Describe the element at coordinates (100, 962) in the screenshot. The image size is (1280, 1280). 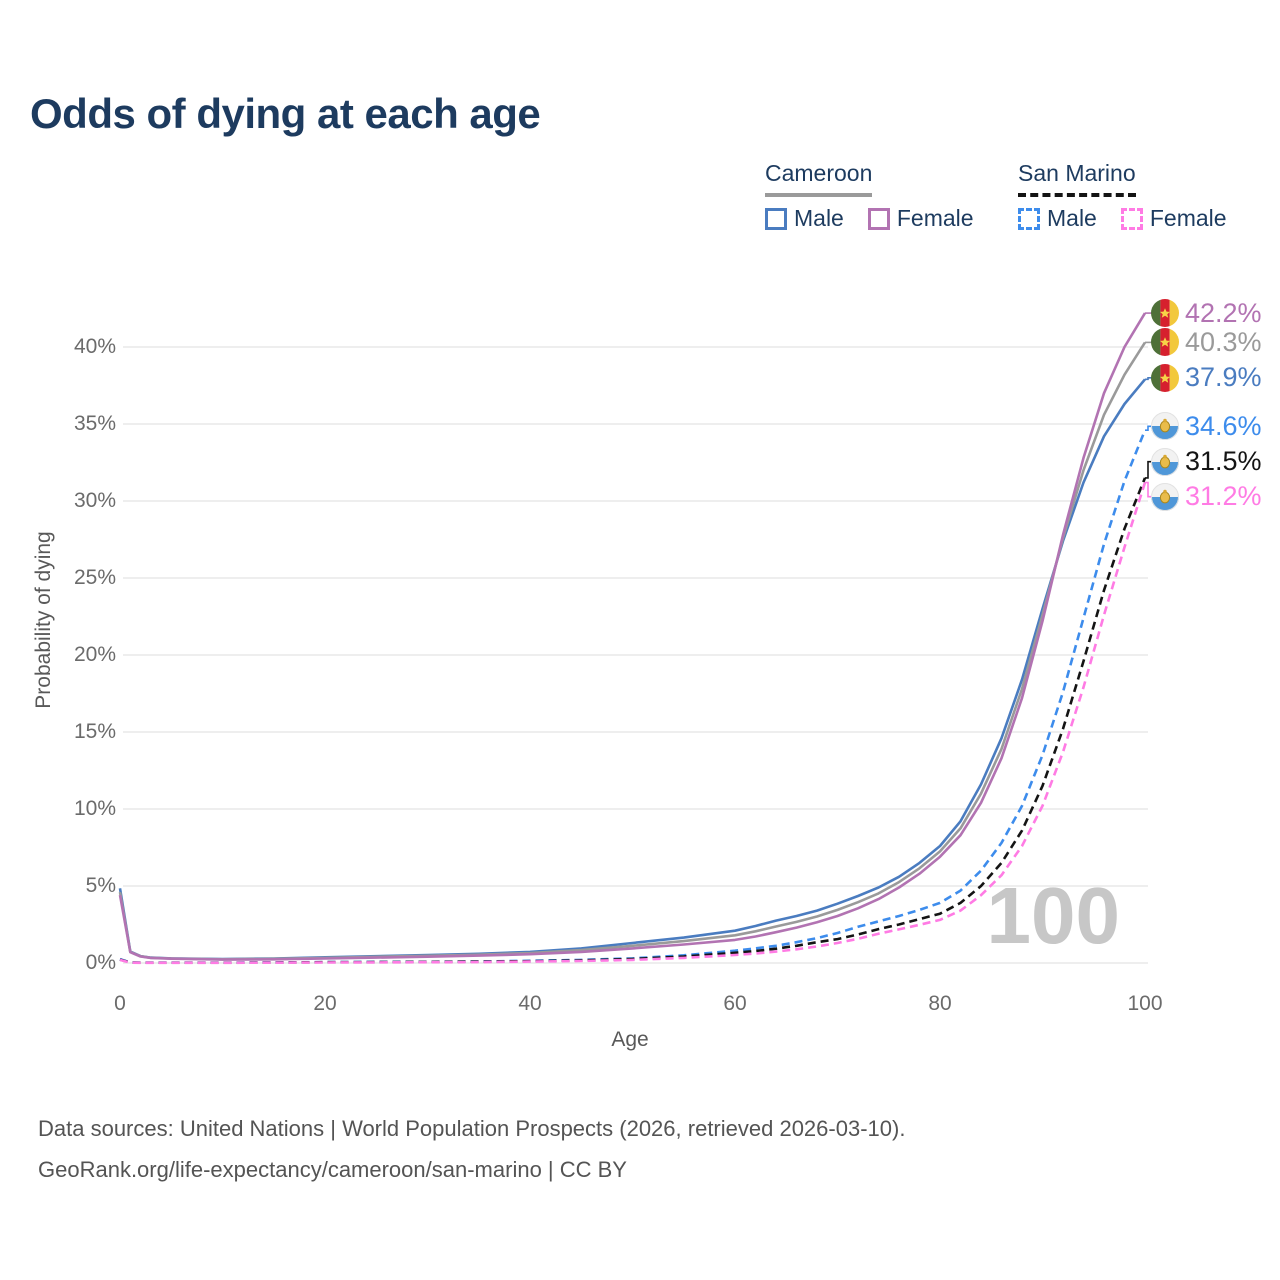
I see `y-tick-label: 0%` at that location.